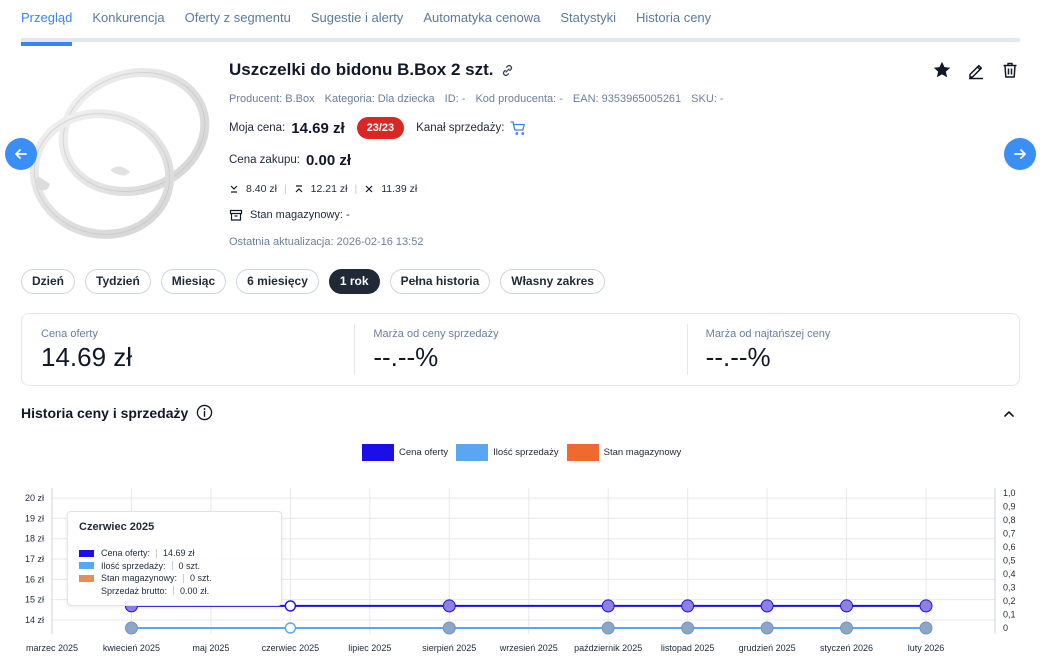 The height and width of the screenshot is (668, 1057). What do you see at coordinates (507, 70) in the screenshot?
I see `link-icon` at bounding box center [507, 70].